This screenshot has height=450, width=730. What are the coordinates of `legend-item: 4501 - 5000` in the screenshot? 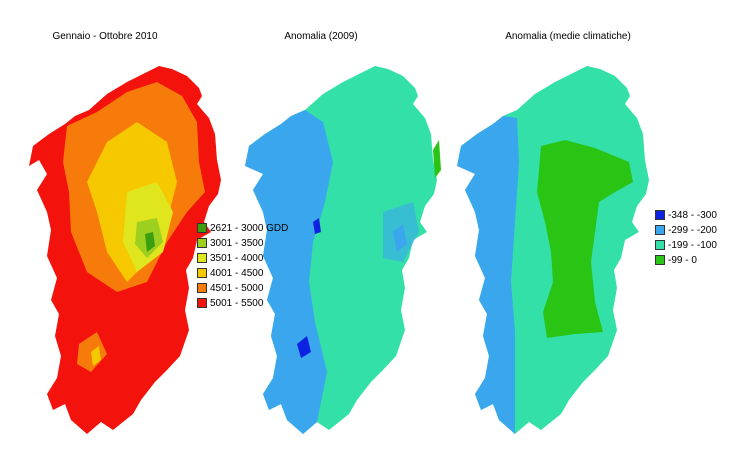 It's located at (242, 288).